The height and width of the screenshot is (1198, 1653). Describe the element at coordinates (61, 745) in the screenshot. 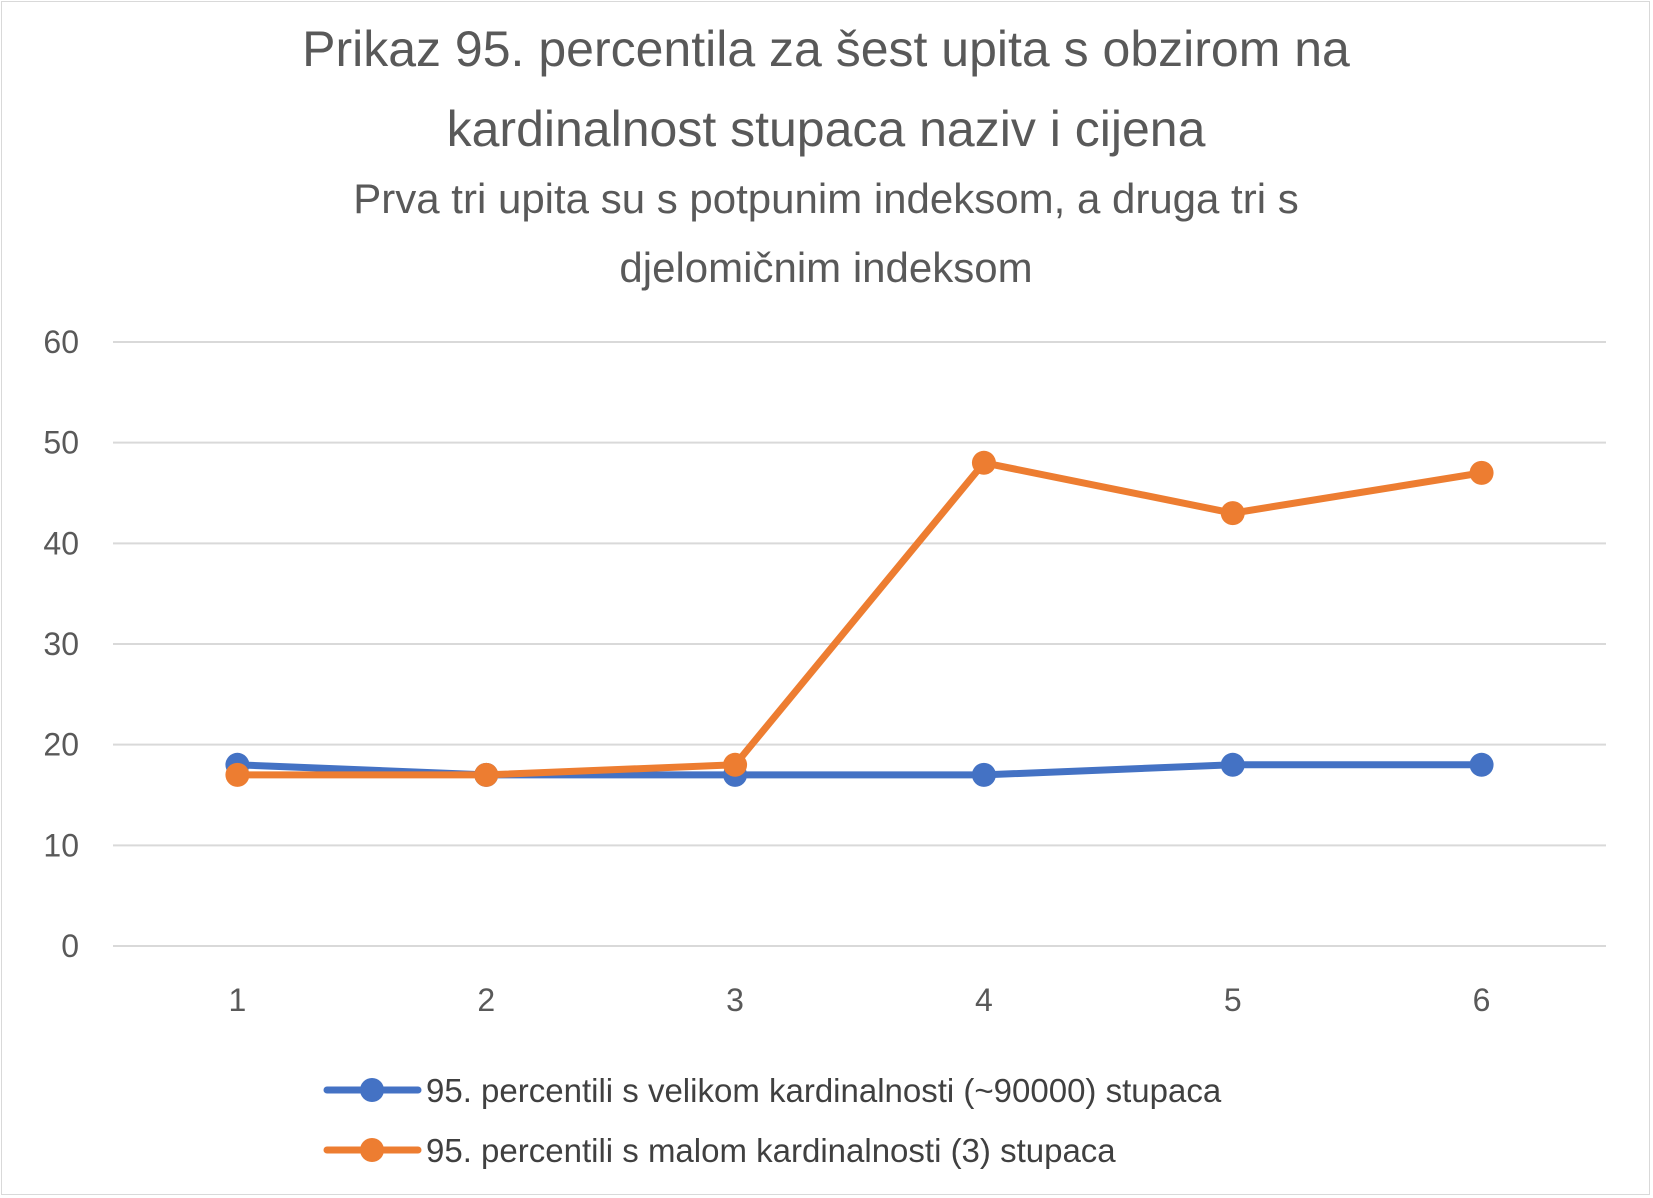

I see `y-tick-label: 20` at that location.